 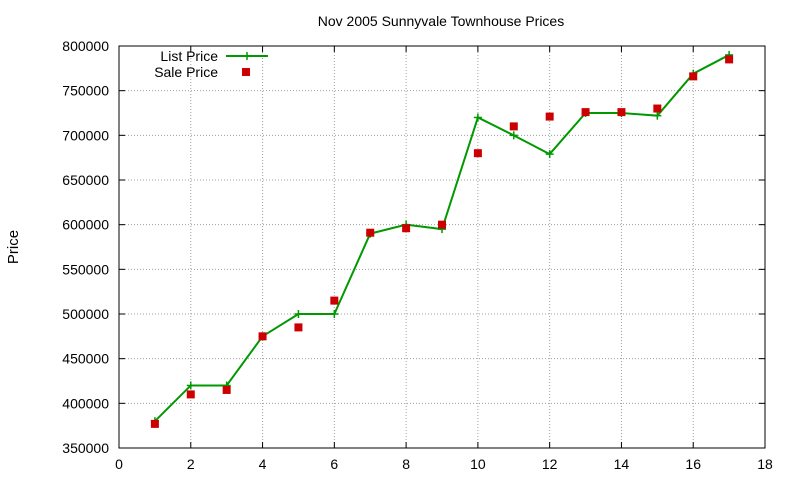 What do you see at coordinates (406, 464) in the screenshot?
I see `x-tick-label: 8` at bounding box center [406, 464].